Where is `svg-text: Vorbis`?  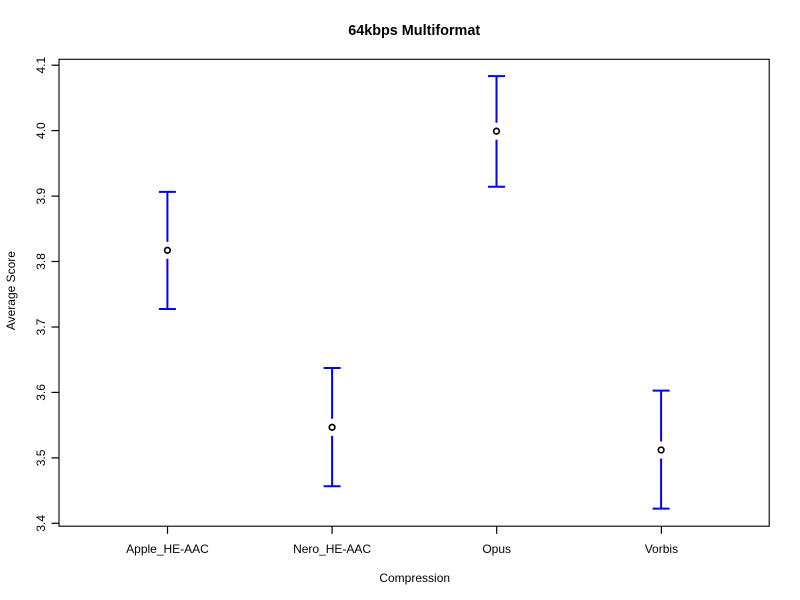
svg-text: Vorbis is located at coordinates (661, 549).